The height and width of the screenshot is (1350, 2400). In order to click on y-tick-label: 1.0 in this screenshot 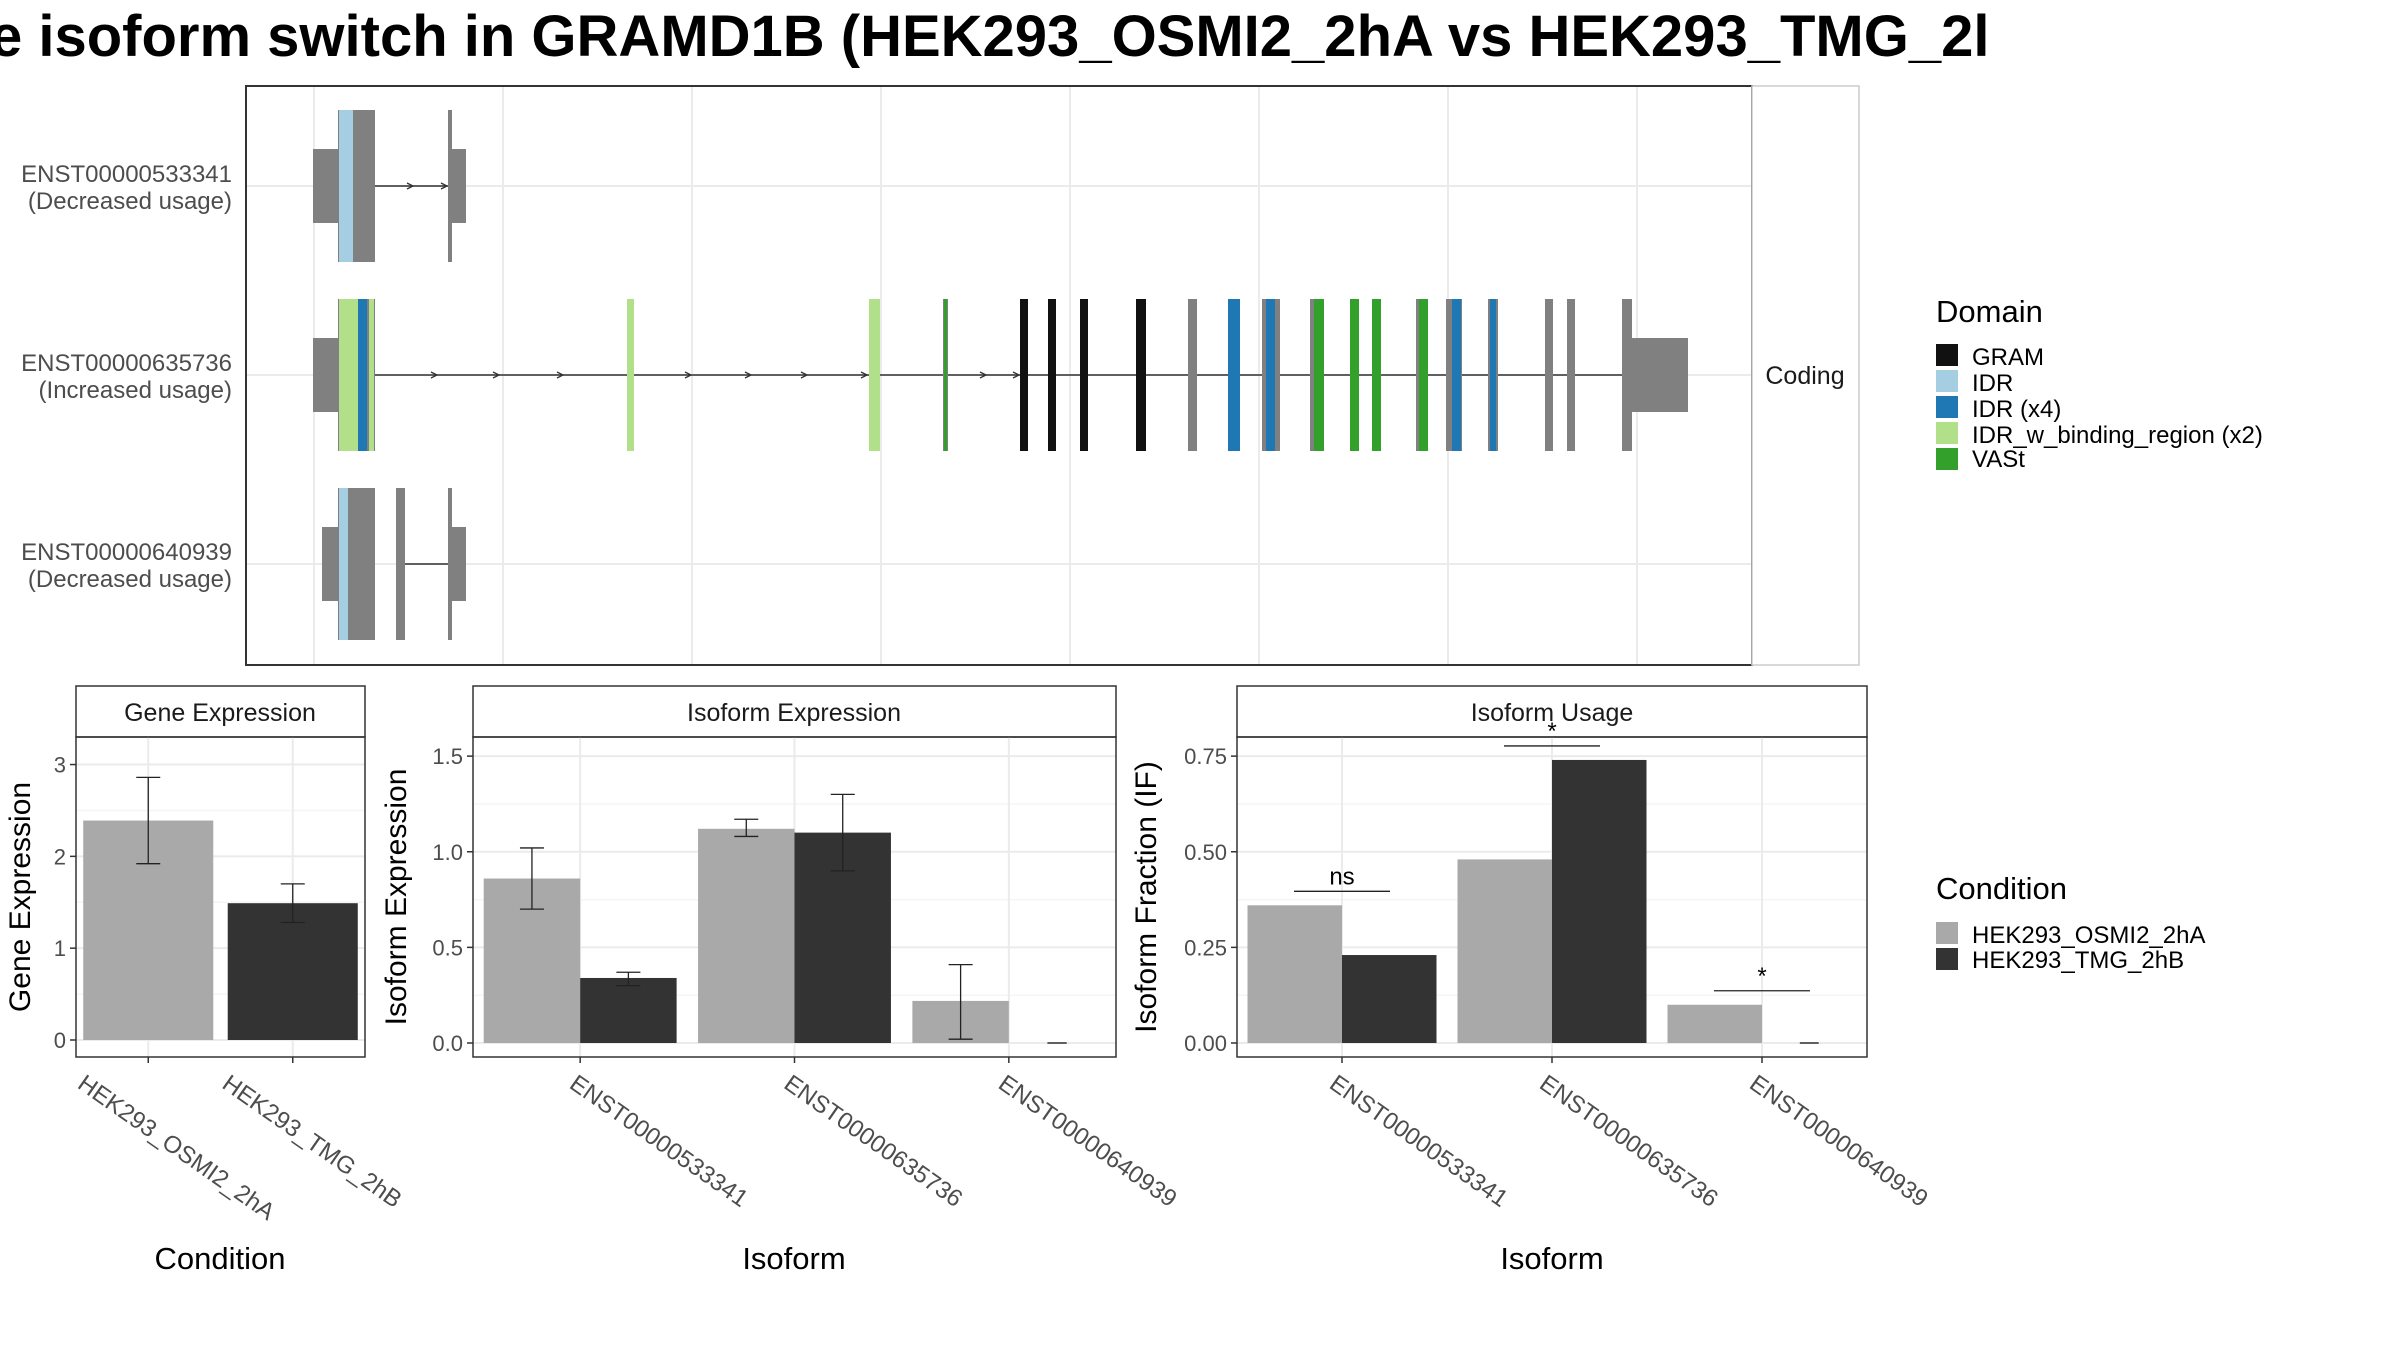, I will do `click(447, 852)`.